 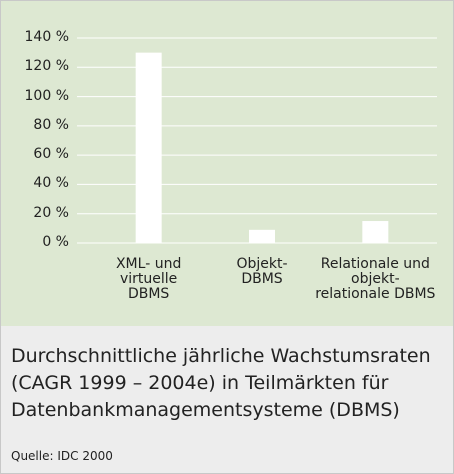 What do you see at coordinates (46, 37) in the screenshot?
I see `y-tick-label: 140 %` at bounding box center [46, 37].